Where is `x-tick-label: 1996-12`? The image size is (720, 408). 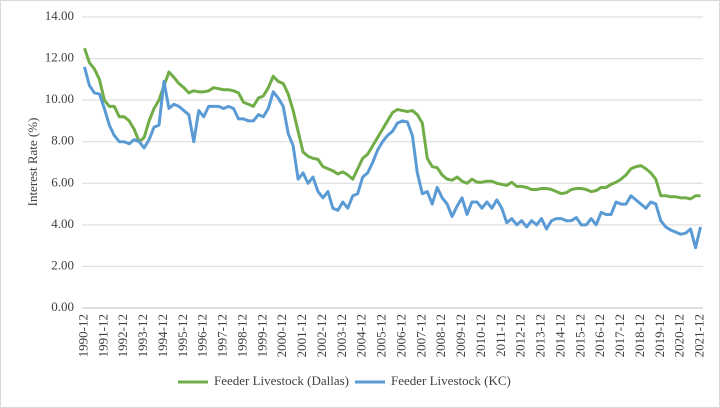 x-tick-label: 1996-12 is located at coordinates (202, 335).